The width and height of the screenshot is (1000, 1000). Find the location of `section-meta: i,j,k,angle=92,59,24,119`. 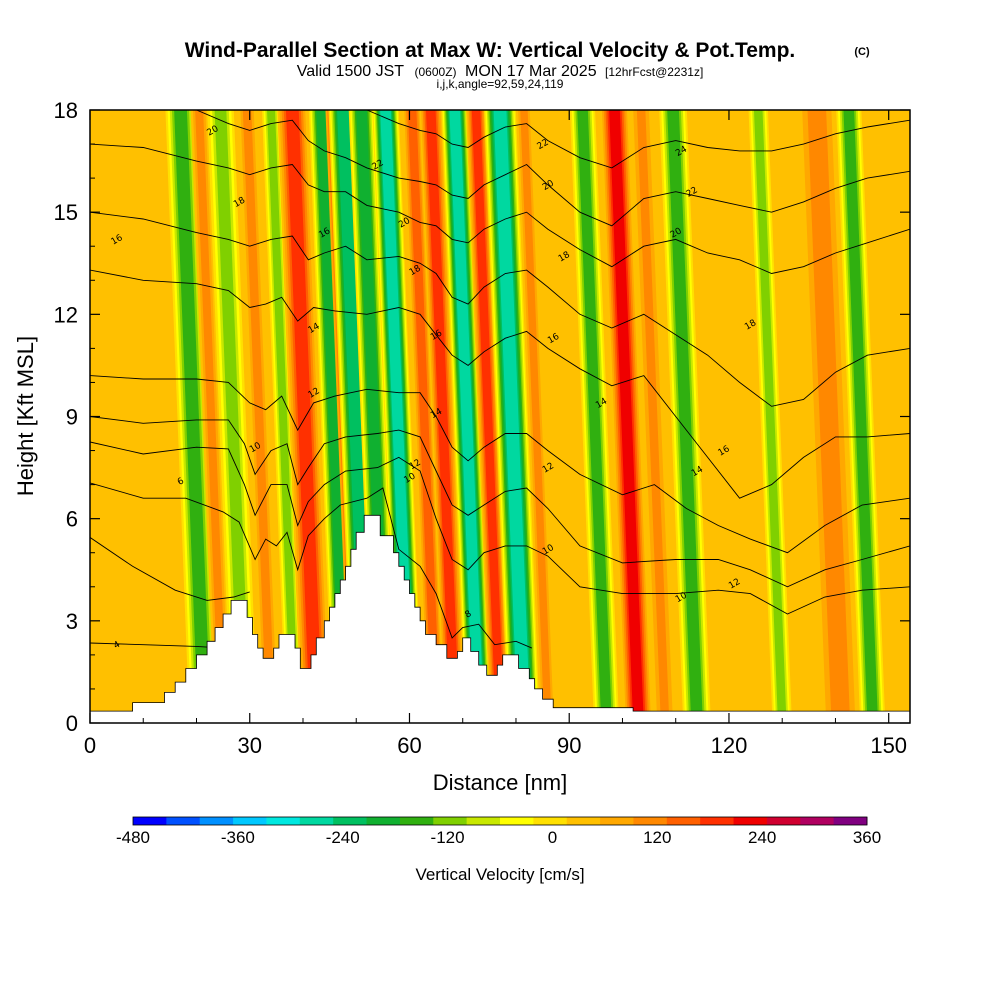

section-meta: i,j,k,angle=92,59,24,119 is located at coordinates (500, 84).